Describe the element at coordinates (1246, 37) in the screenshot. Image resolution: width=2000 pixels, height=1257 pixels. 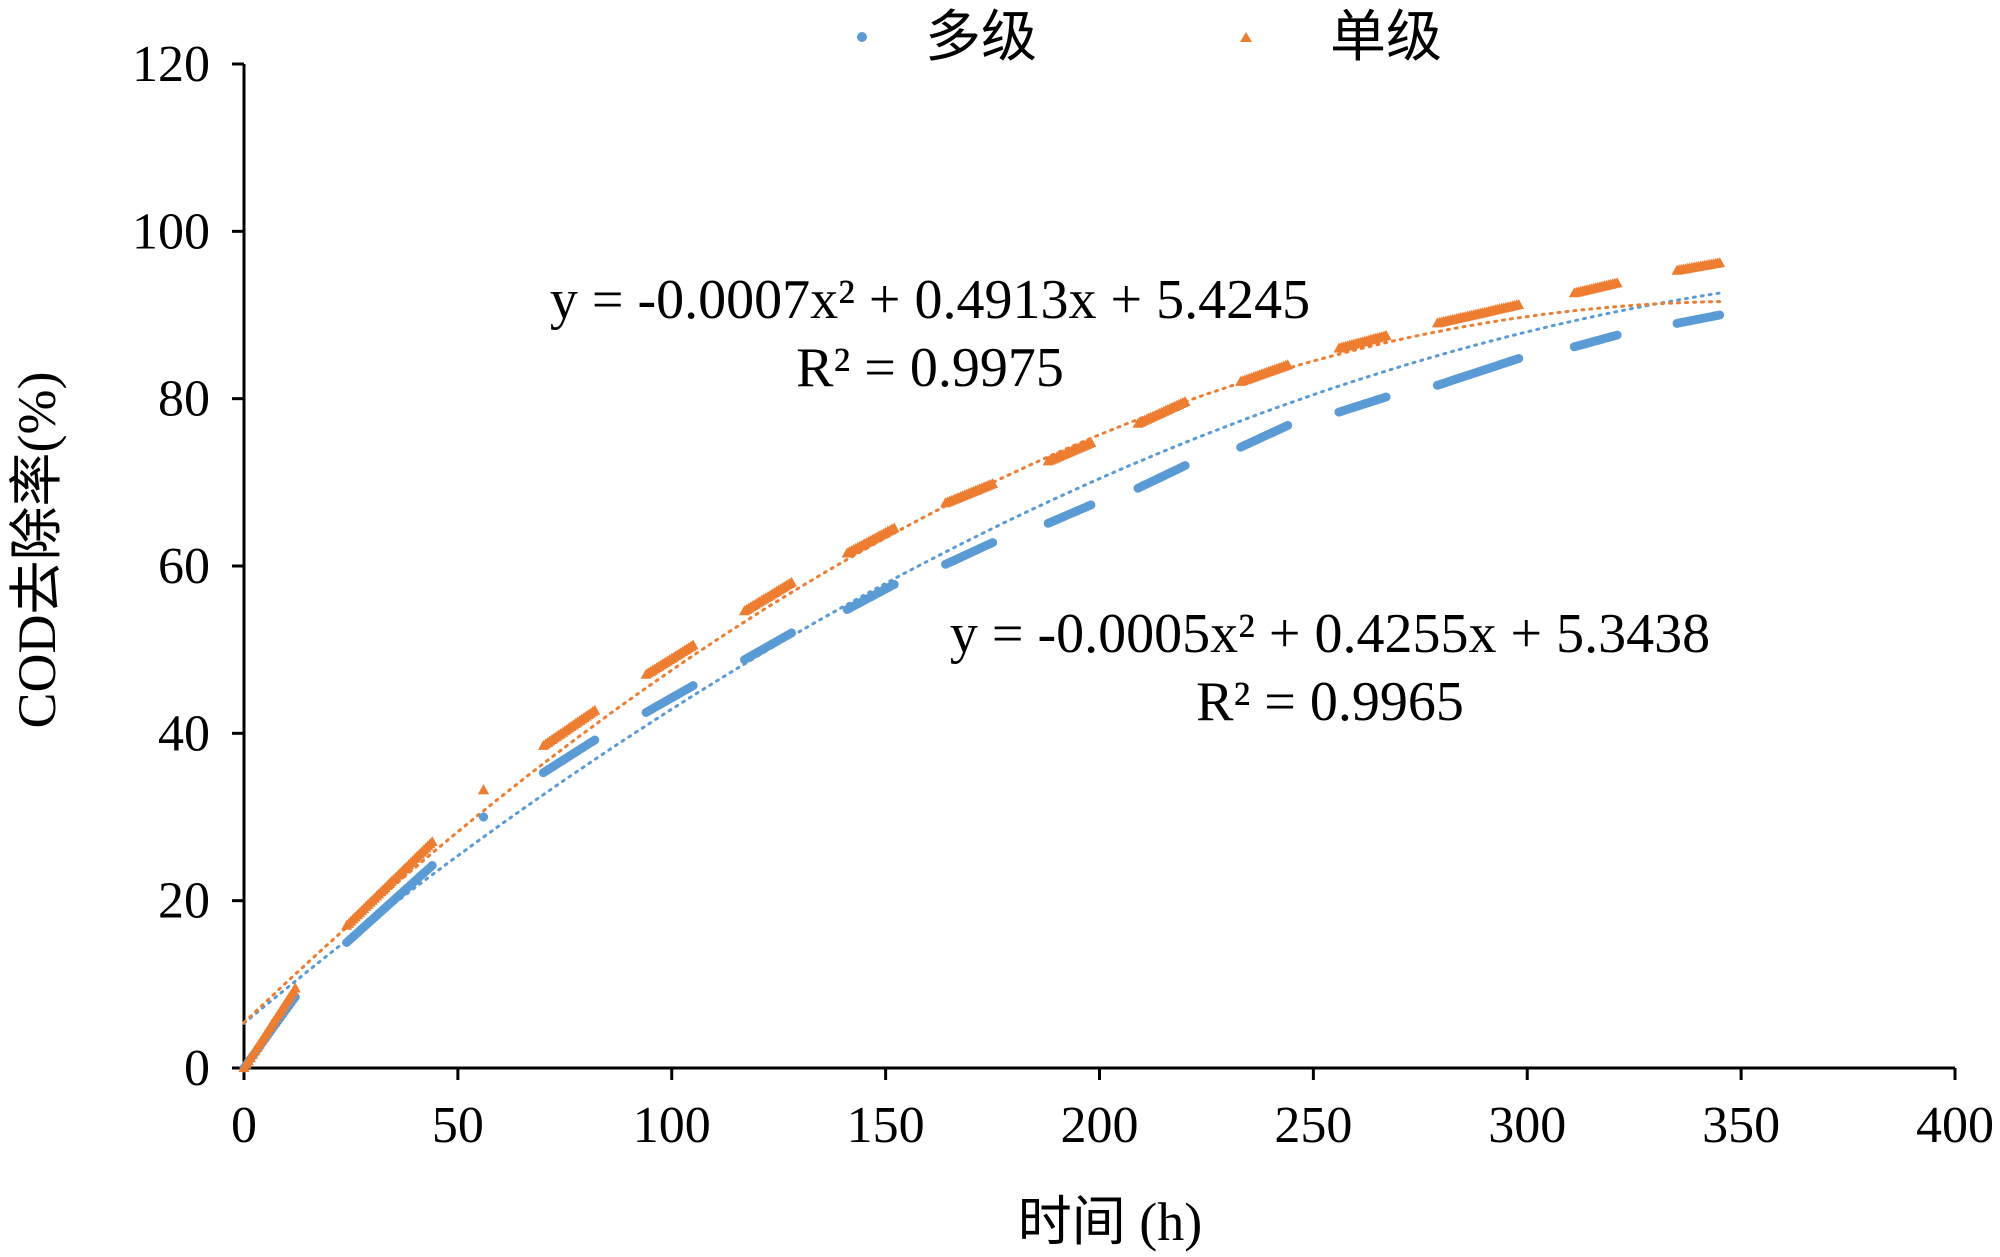
I see `legend-marker-single` at that location.